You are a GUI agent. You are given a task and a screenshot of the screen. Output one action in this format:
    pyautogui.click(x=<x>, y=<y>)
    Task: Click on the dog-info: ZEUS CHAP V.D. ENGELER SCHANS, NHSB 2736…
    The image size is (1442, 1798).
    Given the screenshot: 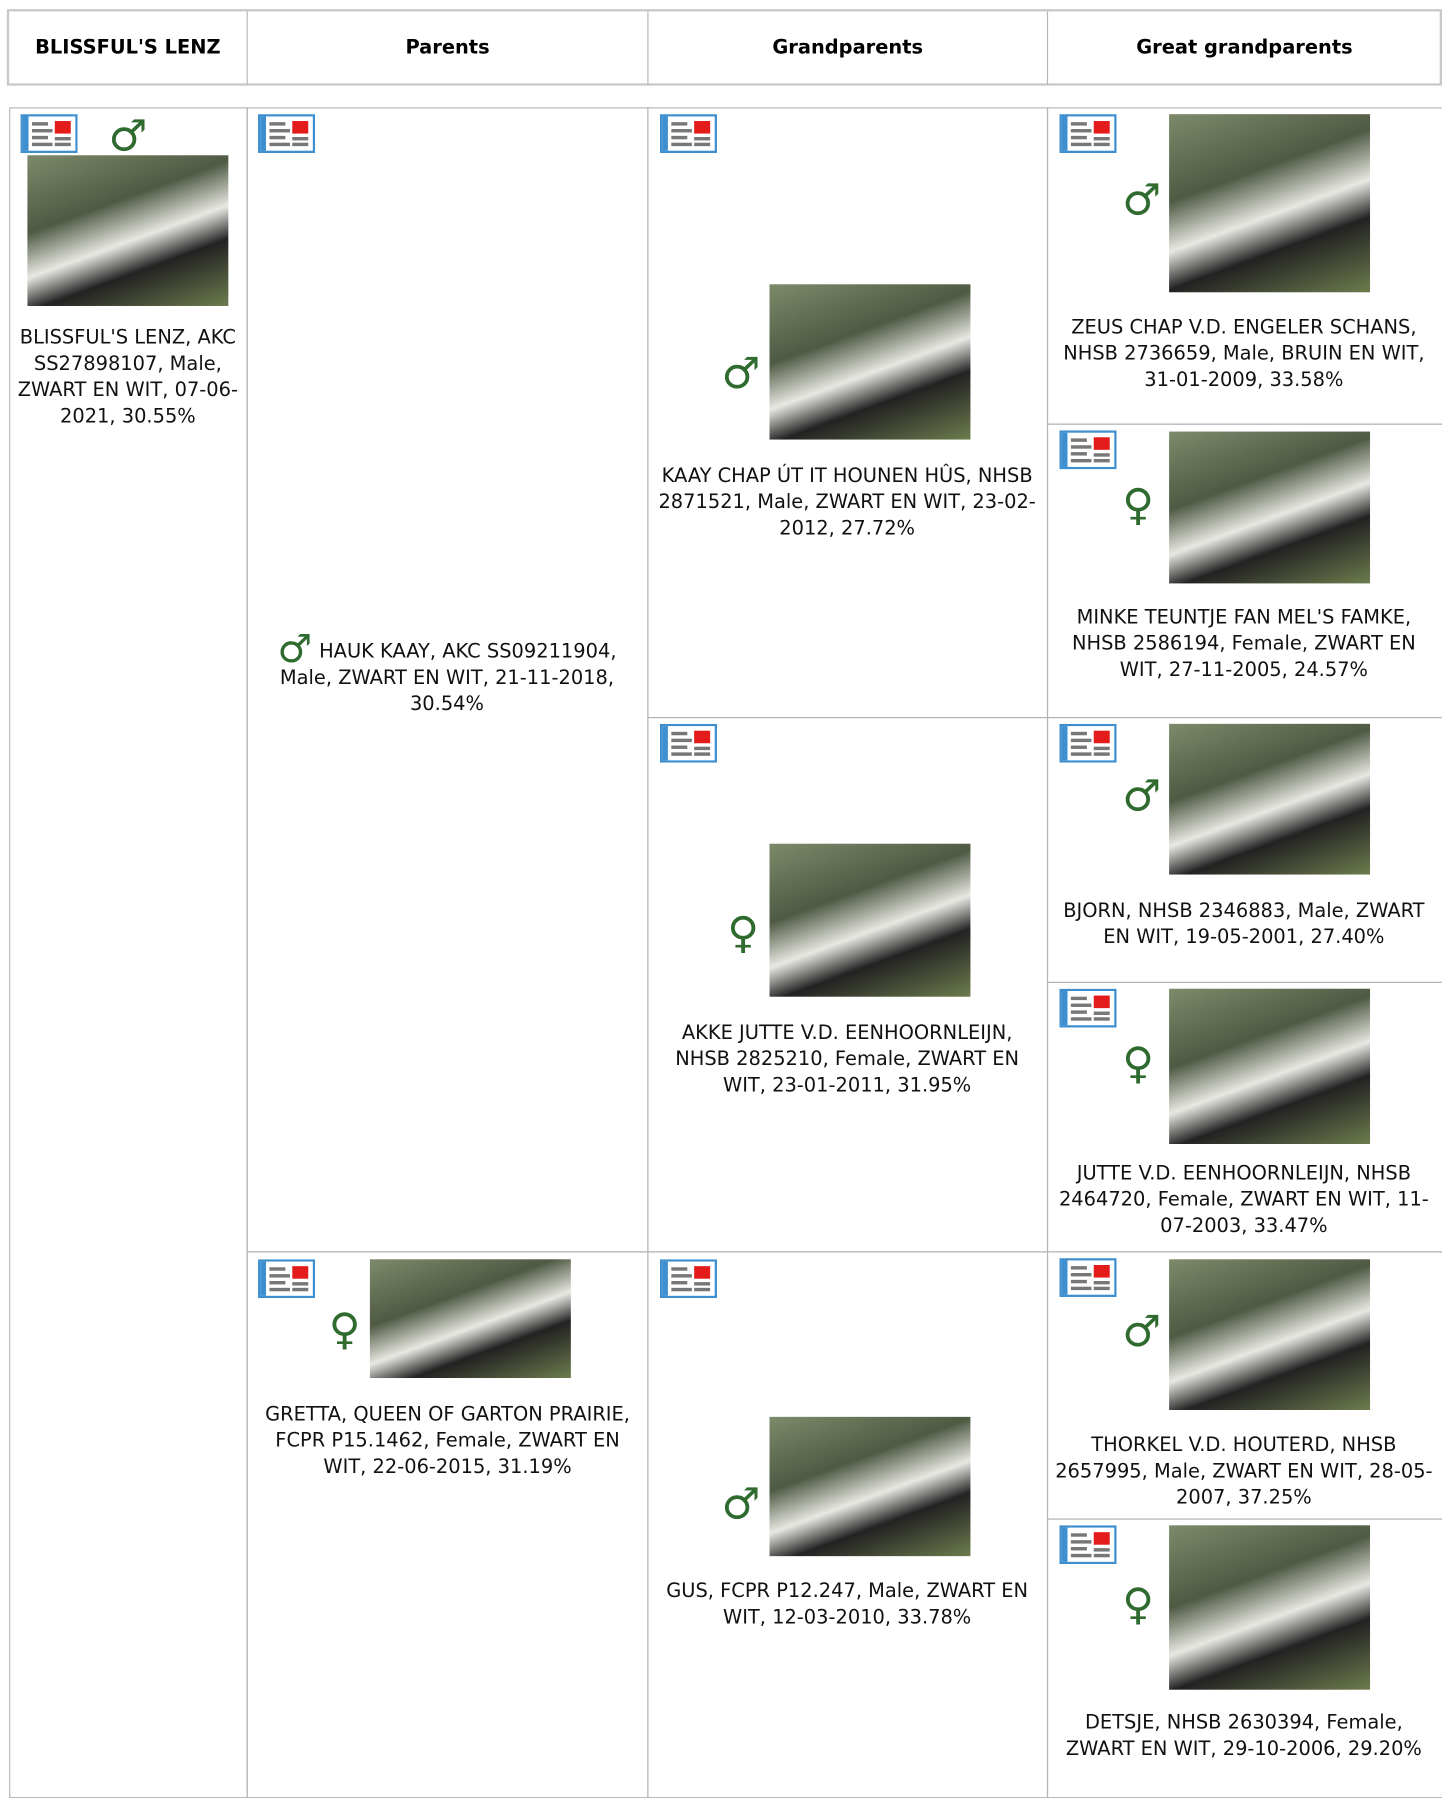 What is the action you would take?
    pyautogui.click(x=1244, y=354)
    